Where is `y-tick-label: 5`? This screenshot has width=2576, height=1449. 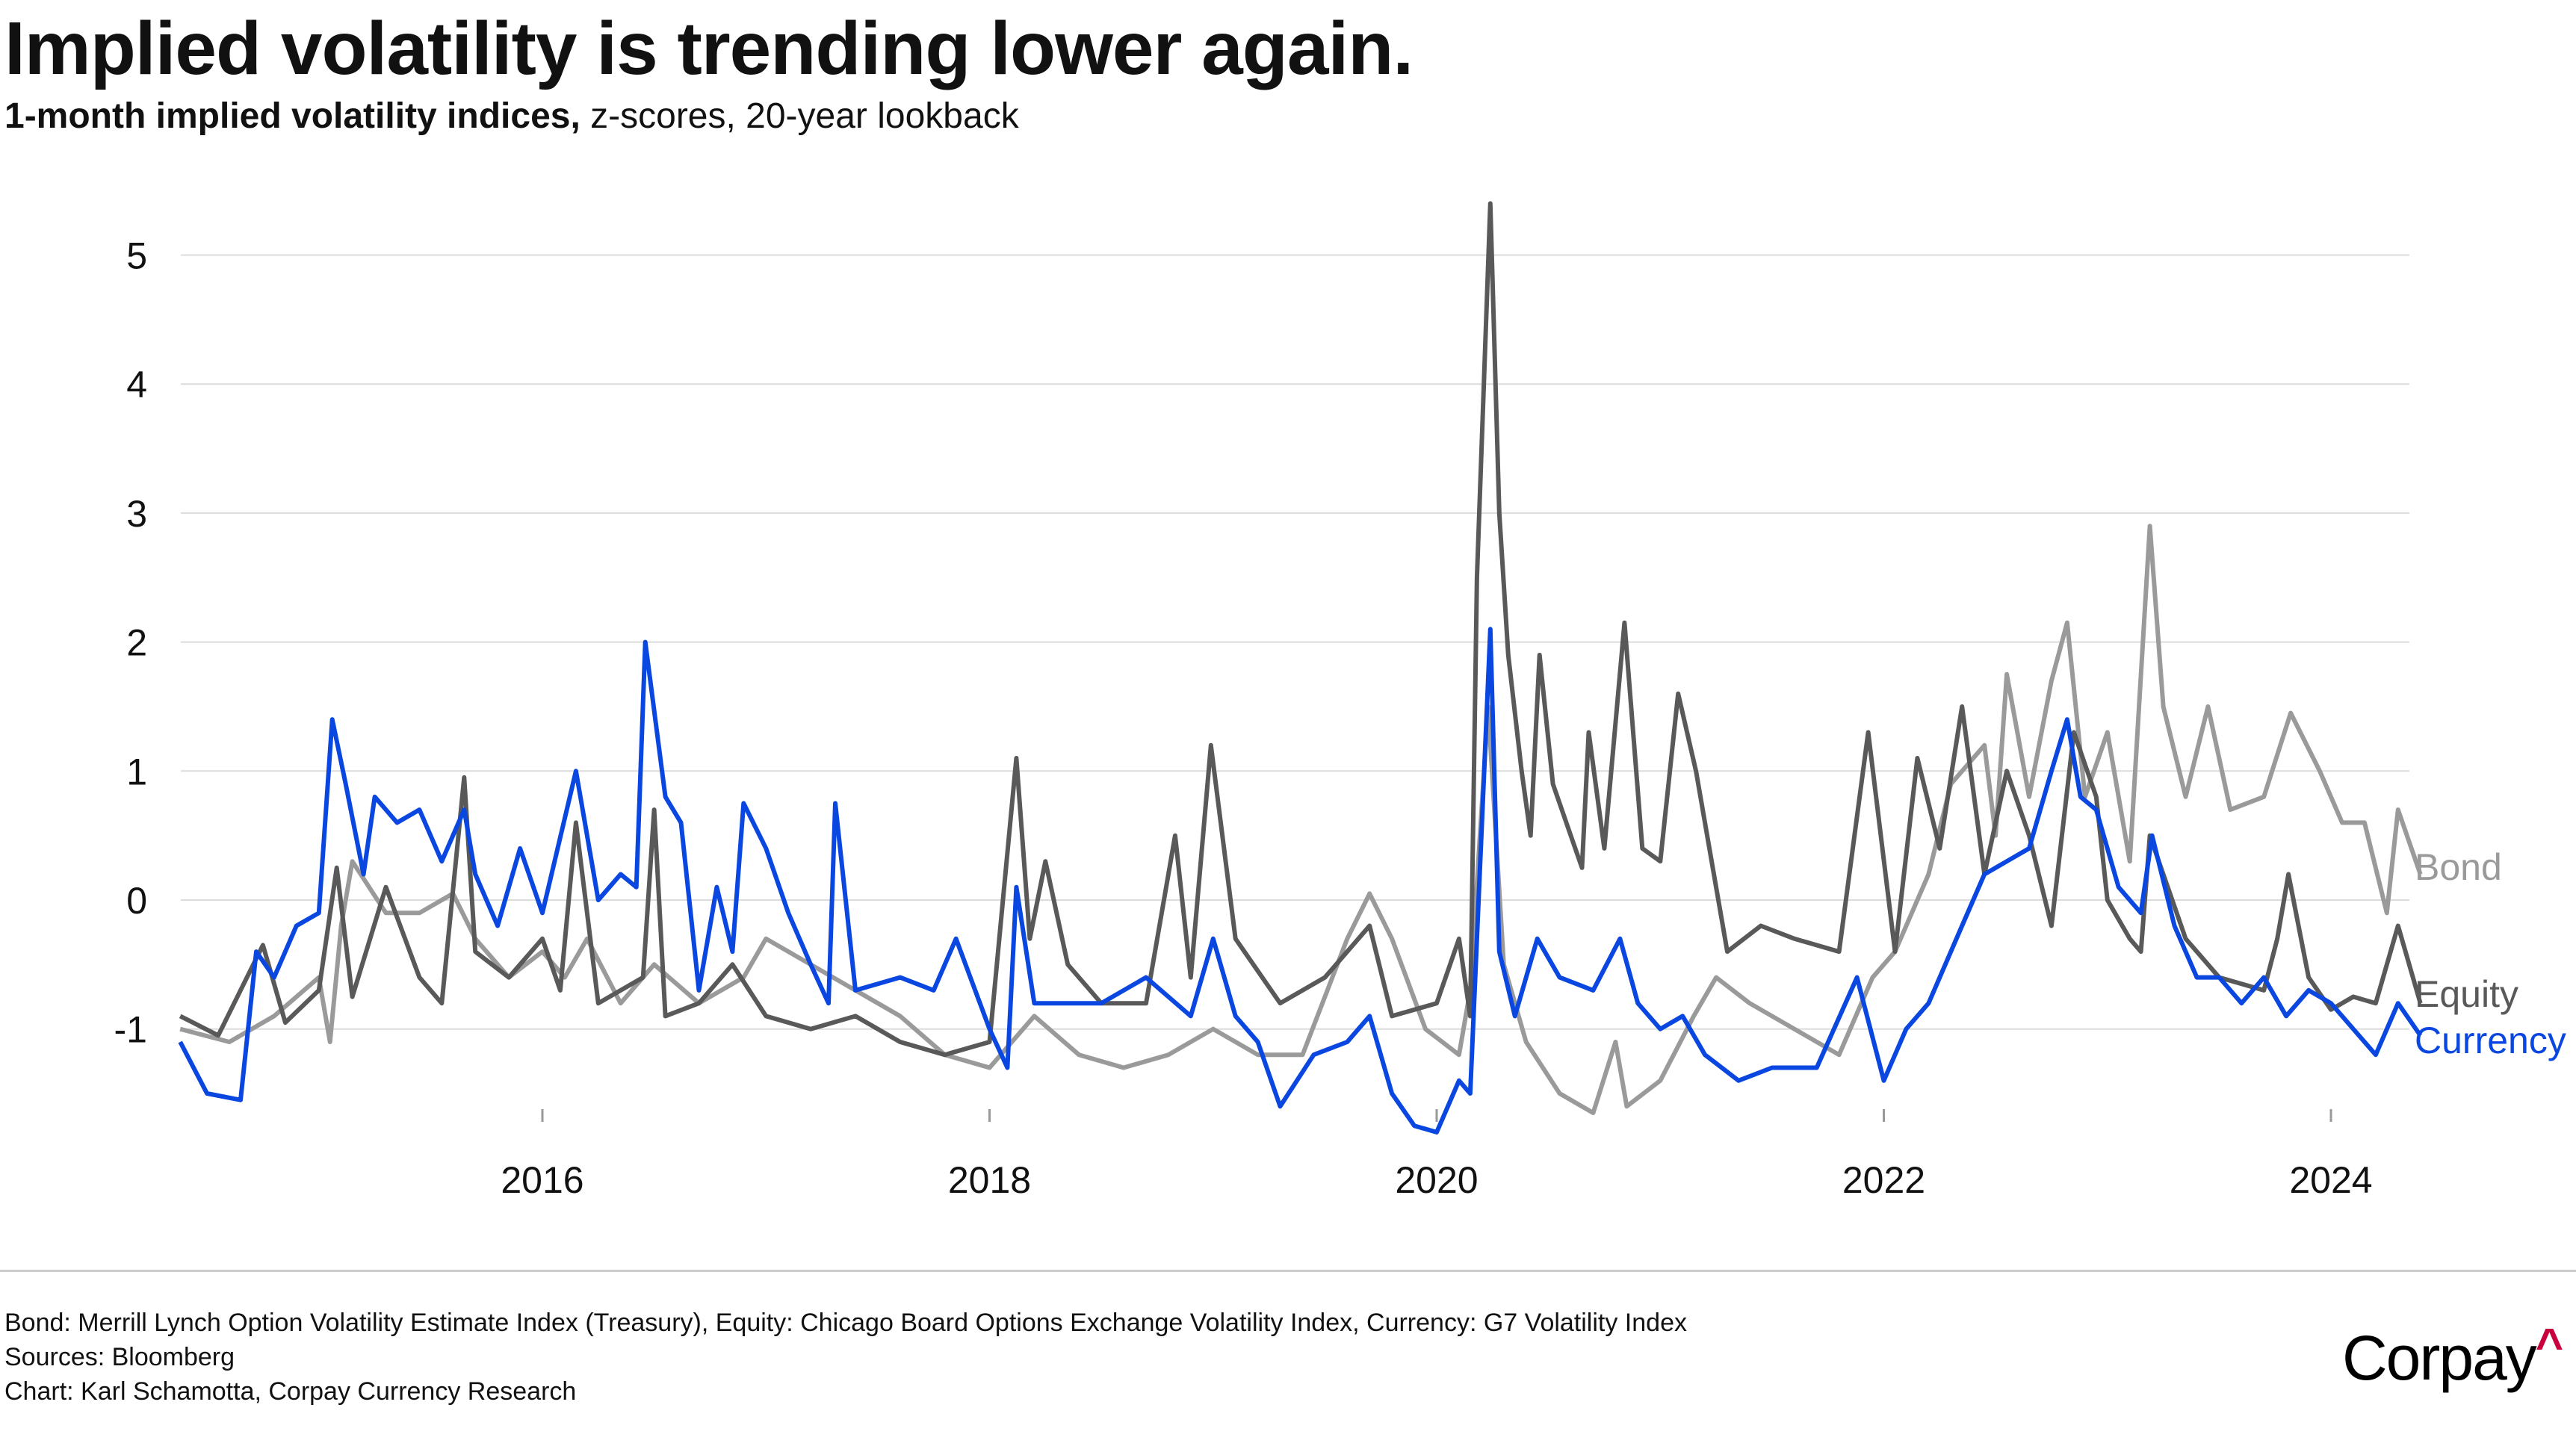 y-tick-label: 5 is located at coordinates (136, 256).